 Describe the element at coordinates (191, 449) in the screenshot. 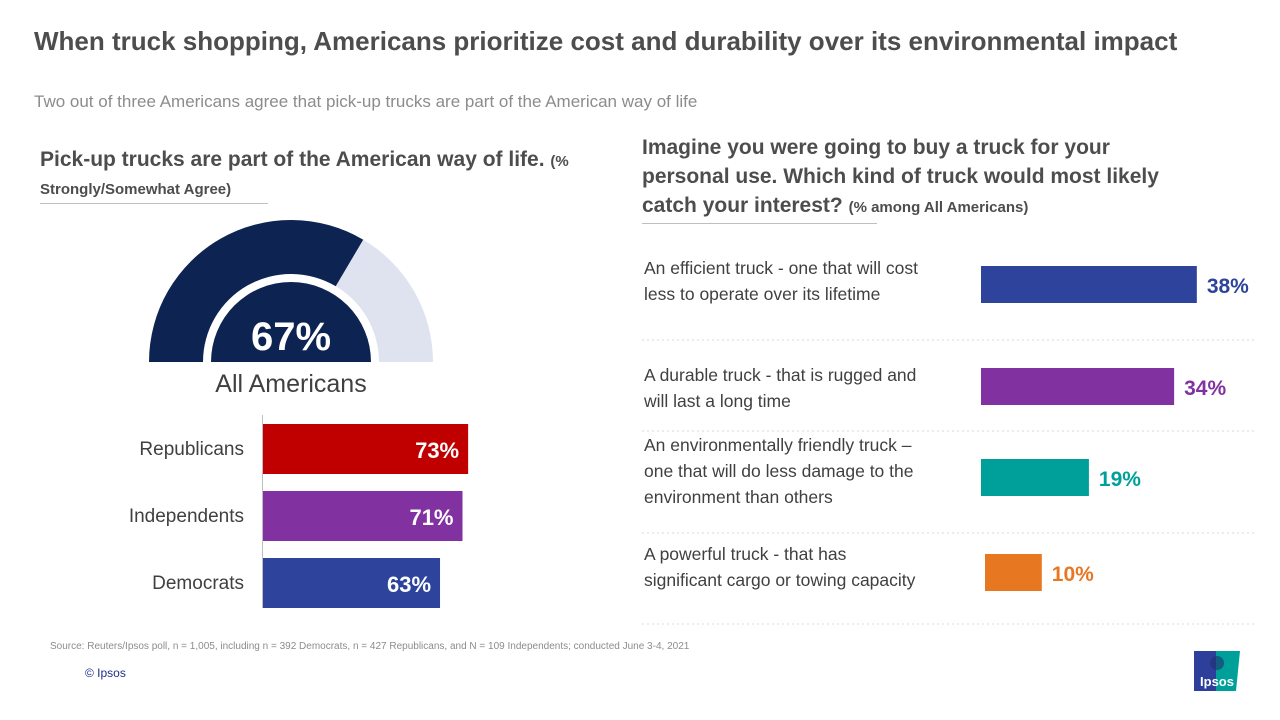

I see `bar-category: Republicans` at that location.